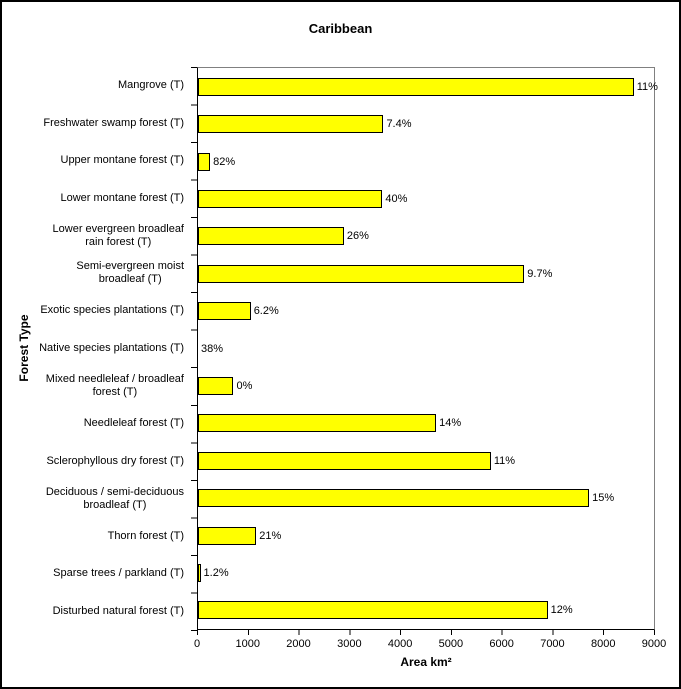  I want to click on x-axis-ticks, so click(426, 632).